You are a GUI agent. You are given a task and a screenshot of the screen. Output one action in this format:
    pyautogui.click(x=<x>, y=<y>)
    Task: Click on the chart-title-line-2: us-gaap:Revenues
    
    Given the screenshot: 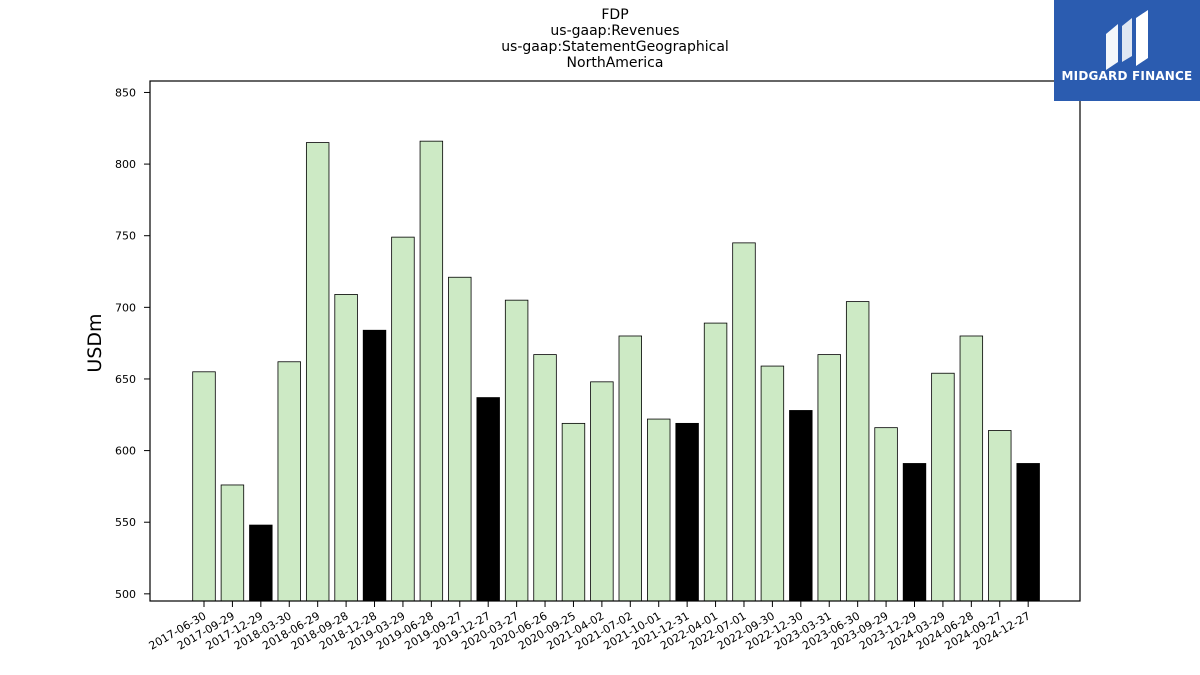 What is the action you would take?
    pyautogui.click(x=615, y=31)
    